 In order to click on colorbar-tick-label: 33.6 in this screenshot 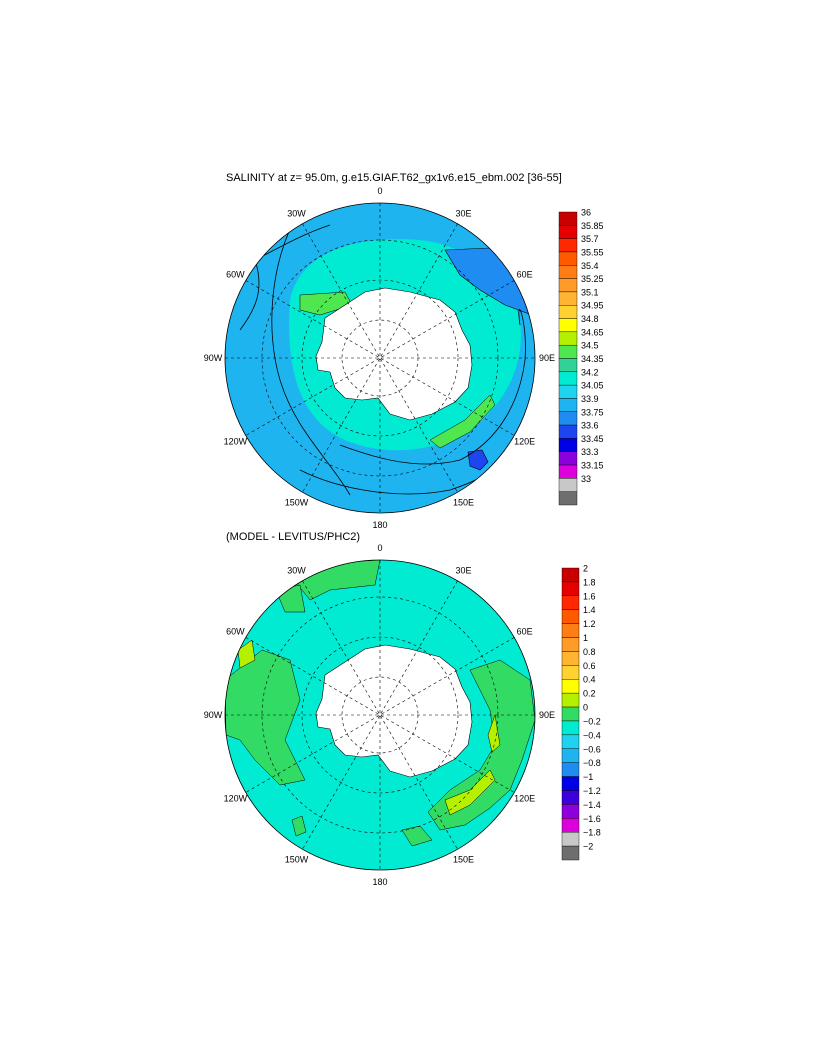, I will do `click(590, 426)`.